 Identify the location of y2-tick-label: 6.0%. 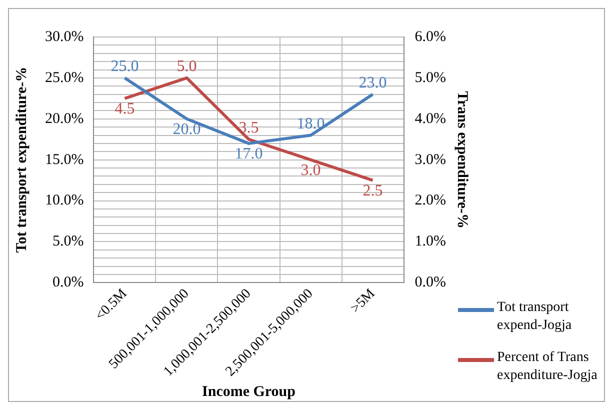
(430, 36).